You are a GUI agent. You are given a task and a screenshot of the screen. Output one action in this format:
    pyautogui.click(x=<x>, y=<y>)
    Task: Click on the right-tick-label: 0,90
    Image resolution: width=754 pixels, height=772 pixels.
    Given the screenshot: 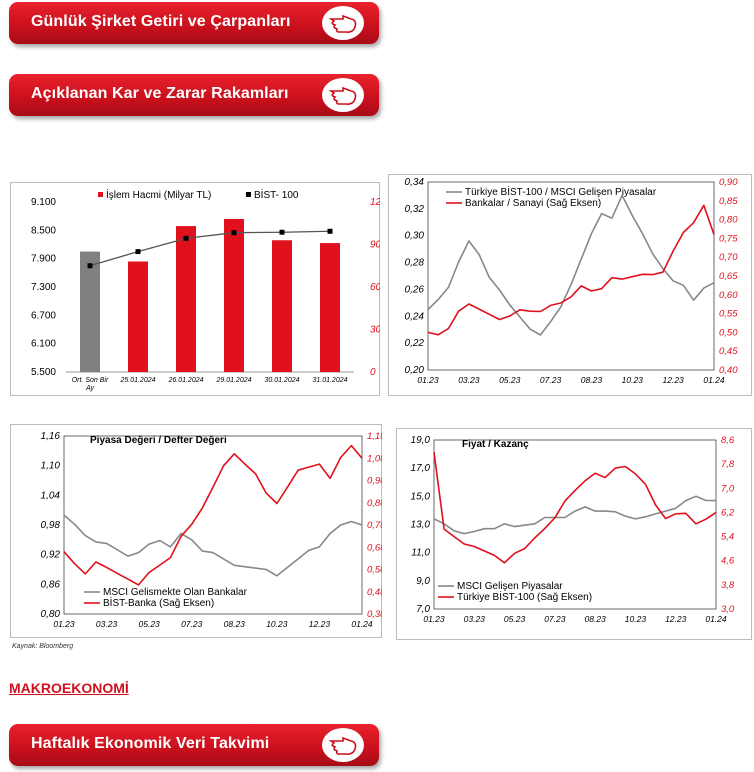 What is the action you would take?
    pyautogui.click(x=728, y=182)
    